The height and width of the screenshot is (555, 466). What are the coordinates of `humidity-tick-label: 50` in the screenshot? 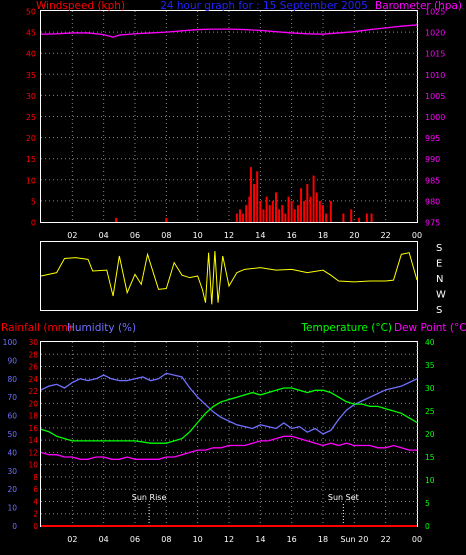 It's located at (12, 434).